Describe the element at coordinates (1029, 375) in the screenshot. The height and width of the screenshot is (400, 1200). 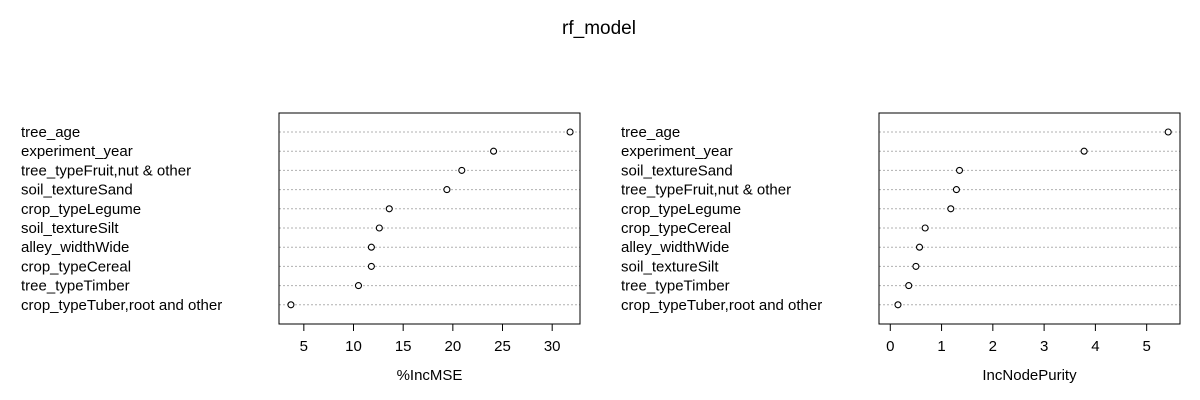
I see `x-axis-label: IncNodePurity` at that location.